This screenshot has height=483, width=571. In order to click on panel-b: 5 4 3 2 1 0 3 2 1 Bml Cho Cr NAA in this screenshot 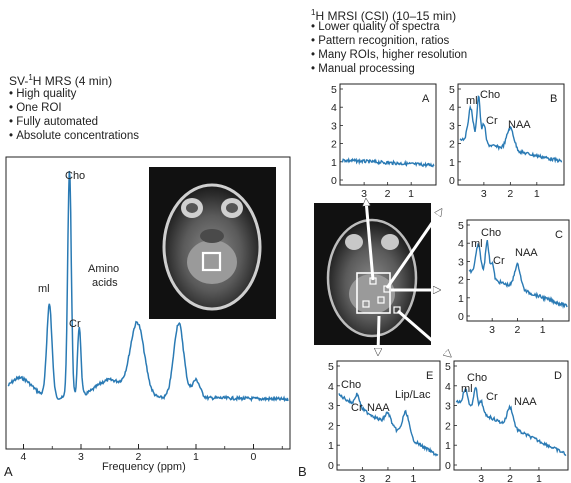, I will do `click(507, 141)`.